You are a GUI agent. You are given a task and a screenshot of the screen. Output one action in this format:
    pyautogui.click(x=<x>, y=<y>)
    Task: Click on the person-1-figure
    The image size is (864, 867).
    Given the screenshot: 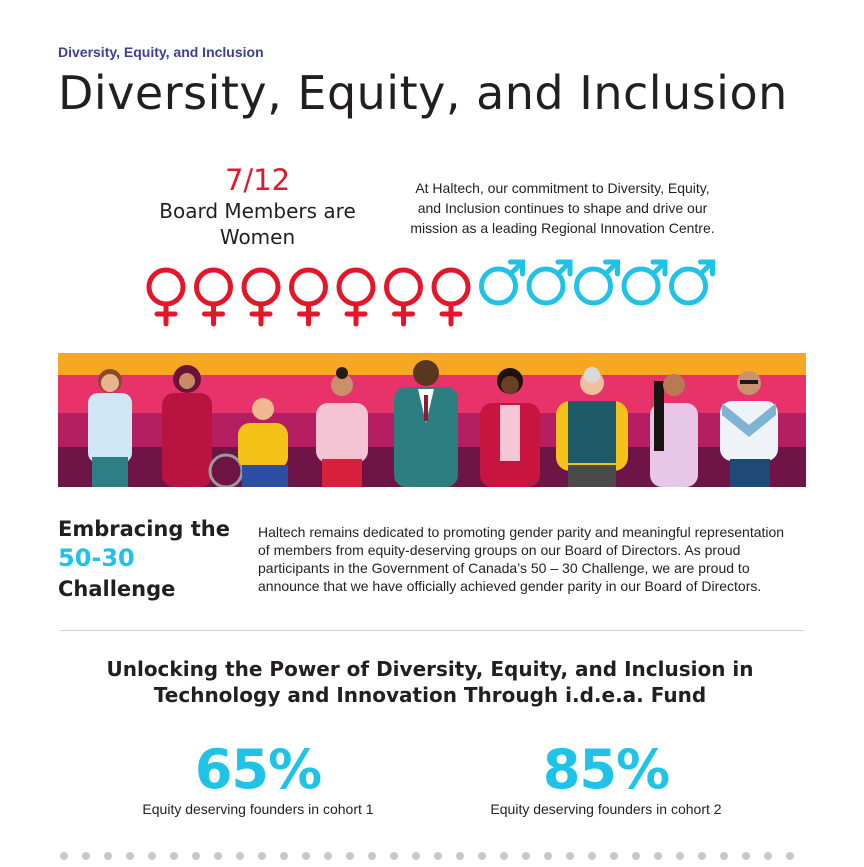 What is the action you would take?
    pyautogui.click(x=110, y=428)
    